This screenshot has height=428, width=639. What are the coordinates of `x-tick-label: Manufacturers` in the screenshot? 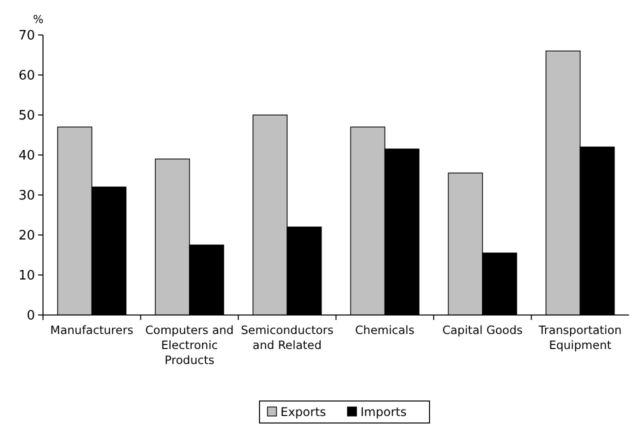 It's located at (92, 330).